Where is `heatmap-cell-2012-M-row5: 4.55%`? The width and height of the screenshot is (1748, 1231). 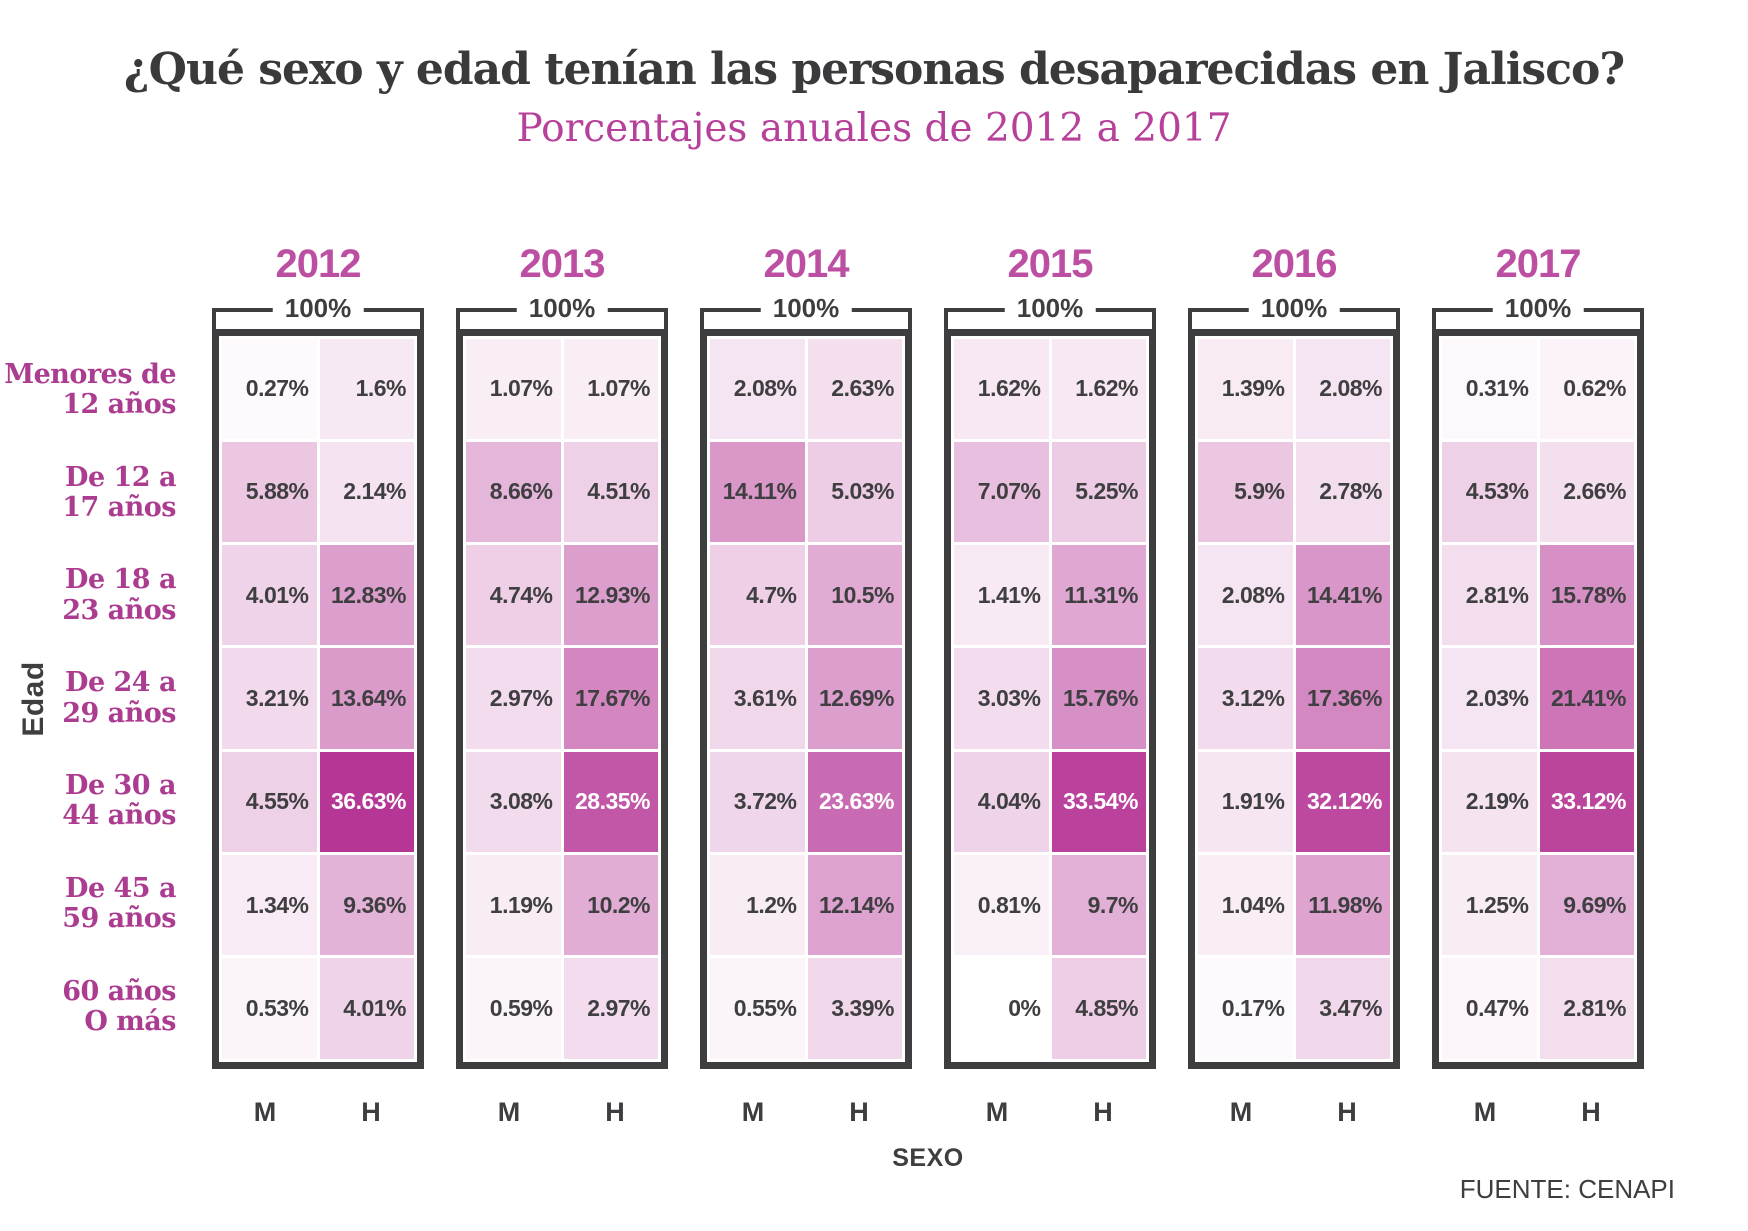 heatmap-cell-2012-M-row5: 4.55% is located at coordinates (269, 801).